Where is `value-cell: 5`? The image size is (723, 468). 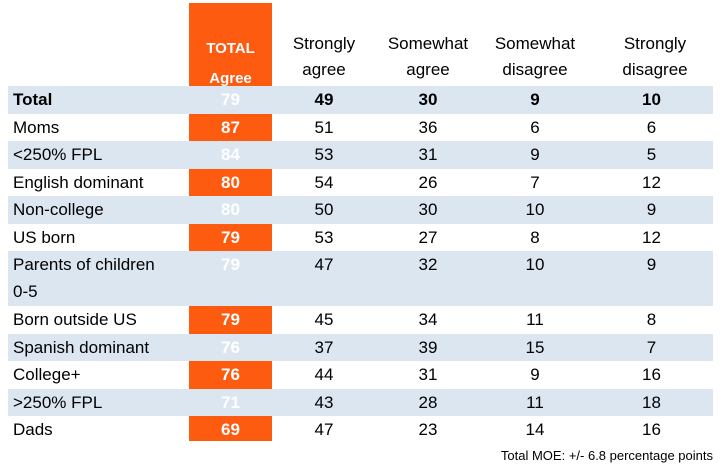
value-cell: 5 is located at coordinates (651, 154).